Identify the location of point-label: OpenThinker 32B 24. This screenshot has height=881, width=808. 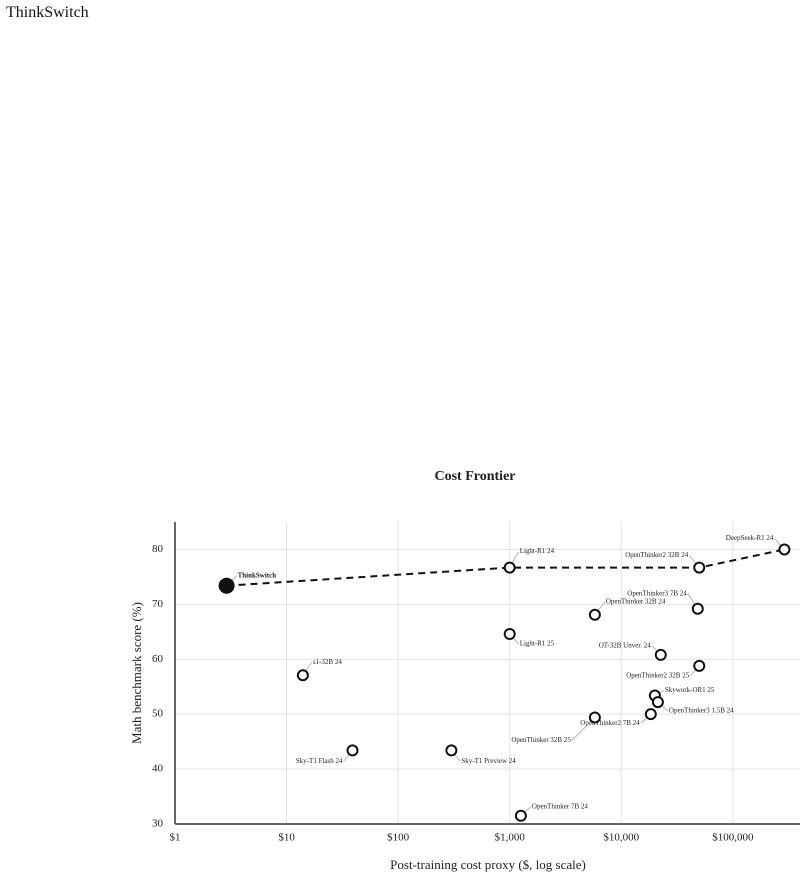
(636, 601).